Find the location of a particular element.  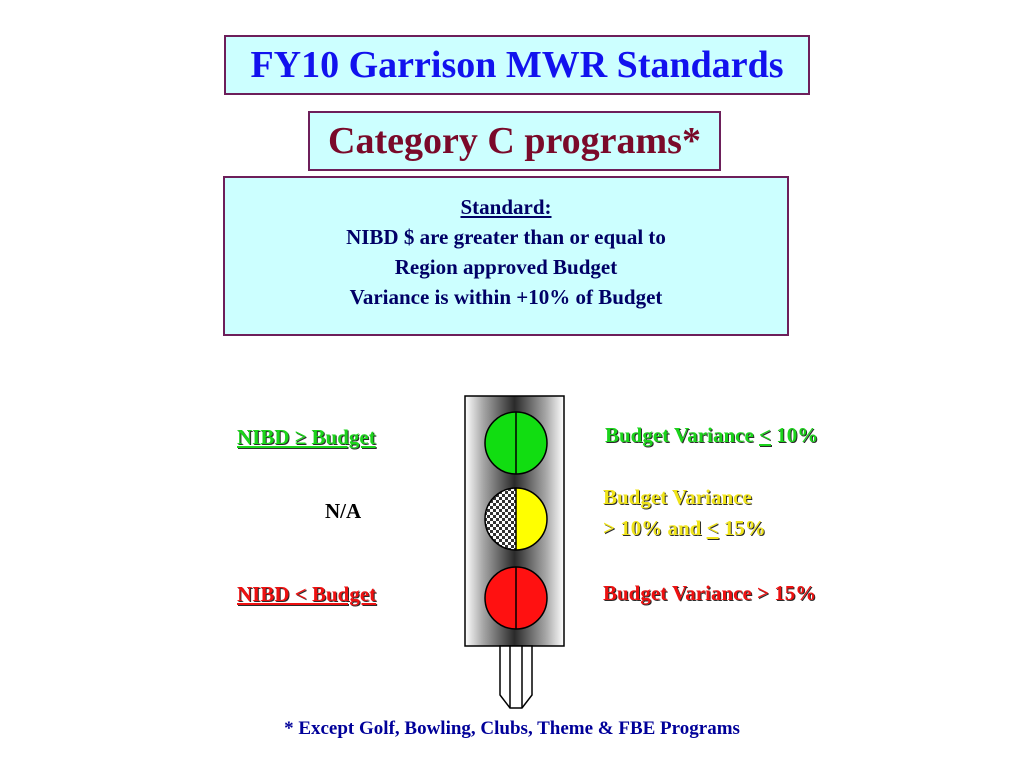

yellow-light-left-half is located at coordinates (500, 519).